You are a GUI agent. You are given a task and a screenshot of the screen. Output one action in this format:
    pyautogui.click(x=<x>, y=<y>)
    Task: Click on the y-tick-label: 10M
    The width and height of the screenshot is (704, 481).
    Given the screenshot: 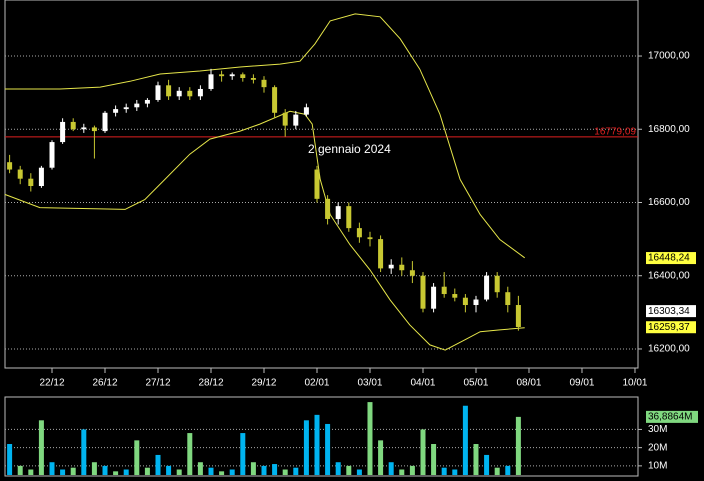 What is the action you would take?
    pyautogui.click(x=657, y=466)
    